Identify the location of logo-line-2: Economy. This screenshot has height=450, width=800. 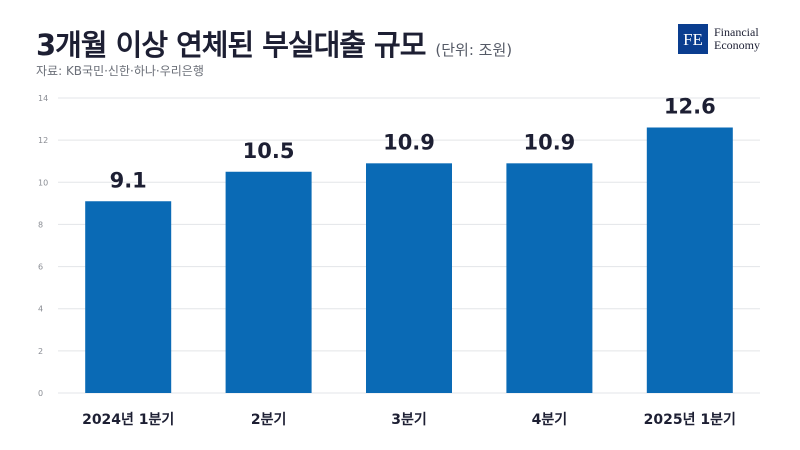
(737, 45).